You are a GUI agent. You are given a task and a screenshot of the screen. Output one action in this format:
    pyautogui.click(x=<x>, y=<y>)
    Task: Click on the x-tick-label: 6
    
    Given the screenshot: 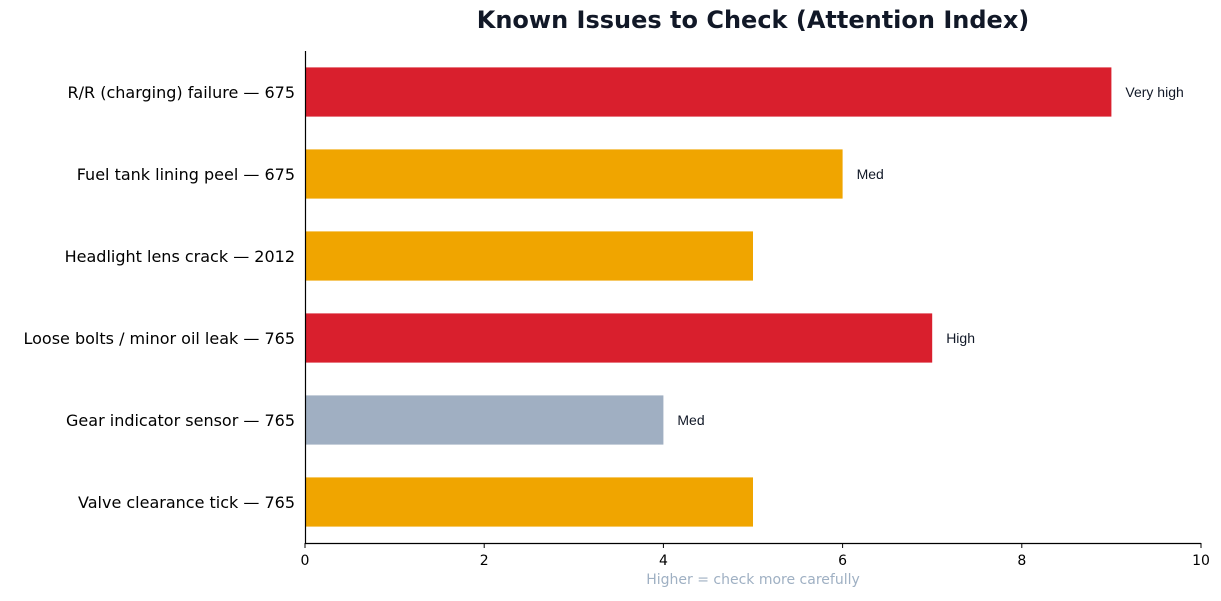 What is the action you would take?
    pyautogui.click(x=842, y=561)
    